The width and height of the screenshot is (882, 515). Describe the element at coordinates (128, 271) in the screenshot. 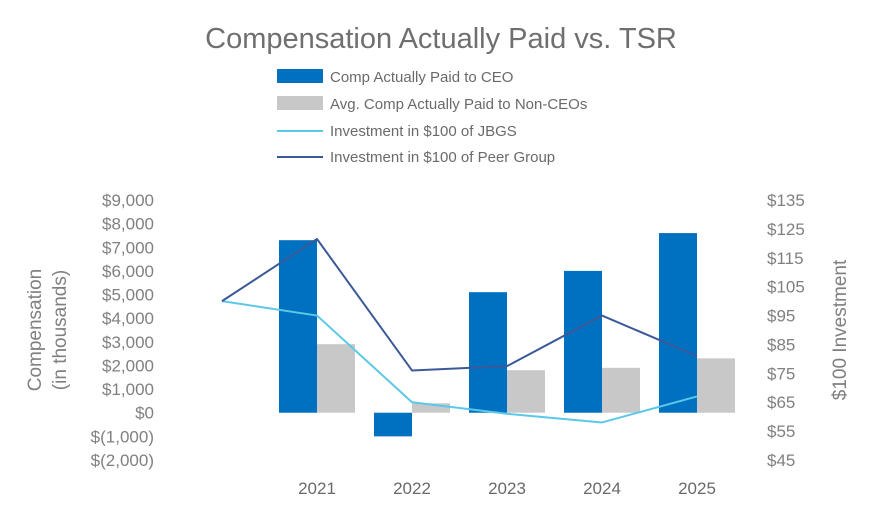

I see `y-left-tick-3: $6,000` at that location.